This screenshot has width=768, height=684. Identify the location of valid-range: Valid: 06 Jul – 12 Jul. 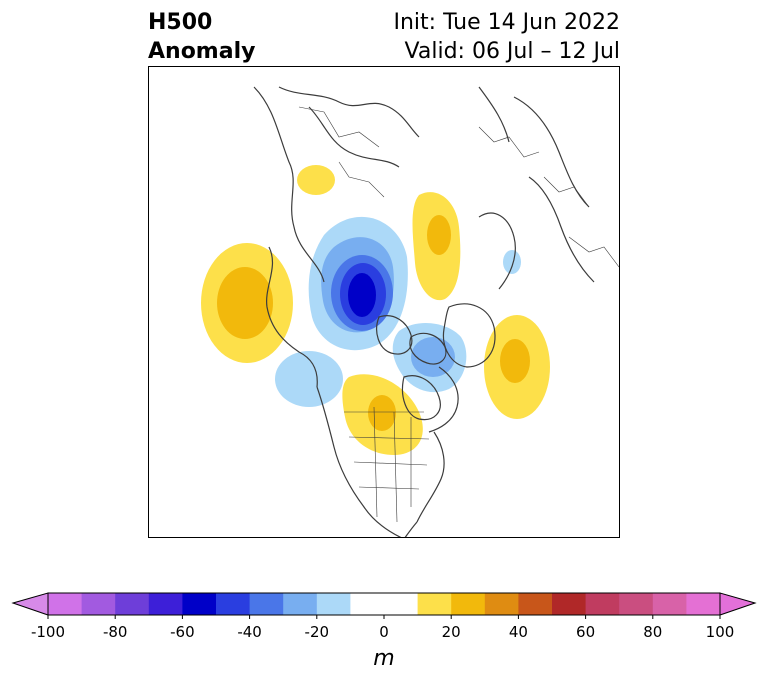
(512, 51).